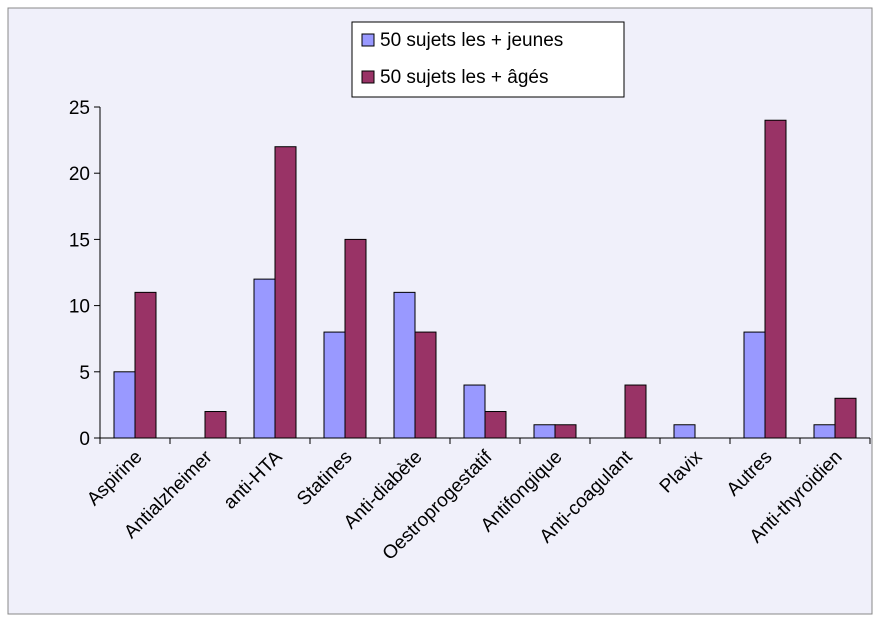 This screenshot has width=881, height=622. I want to click on legend-label: 50 sujets les + jeunes, so click(471, 40).